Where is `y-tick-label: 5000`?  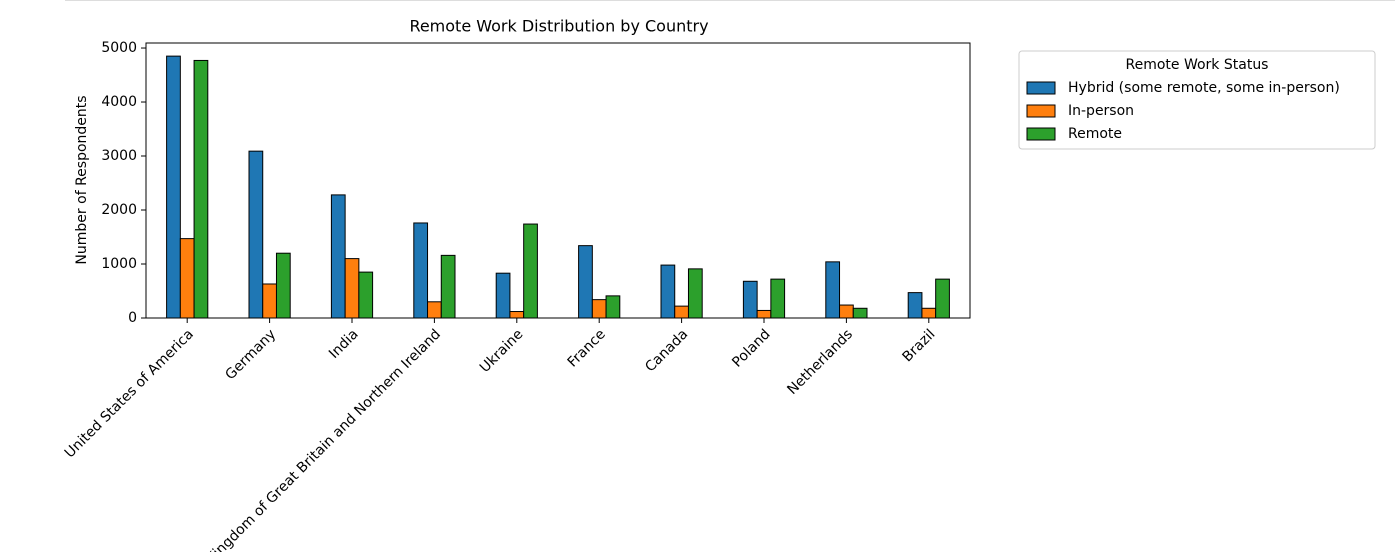
y-tick-label: 5000 is located at coordinates (119, 48).